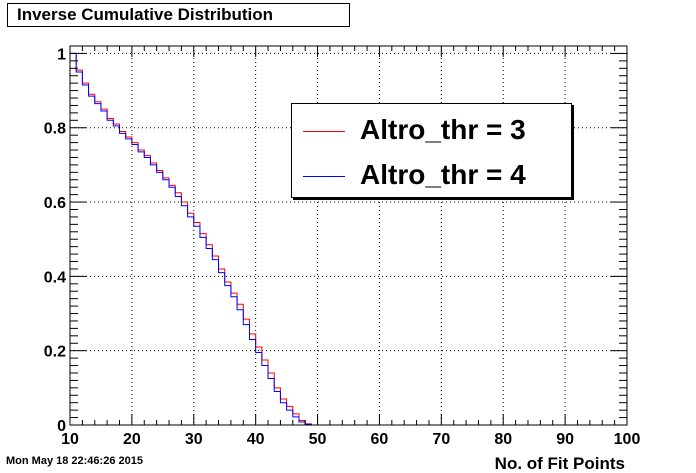 This screenshot has width=696, height=473. I want to click on y-tick-label: 0.6, so click(55, 203).